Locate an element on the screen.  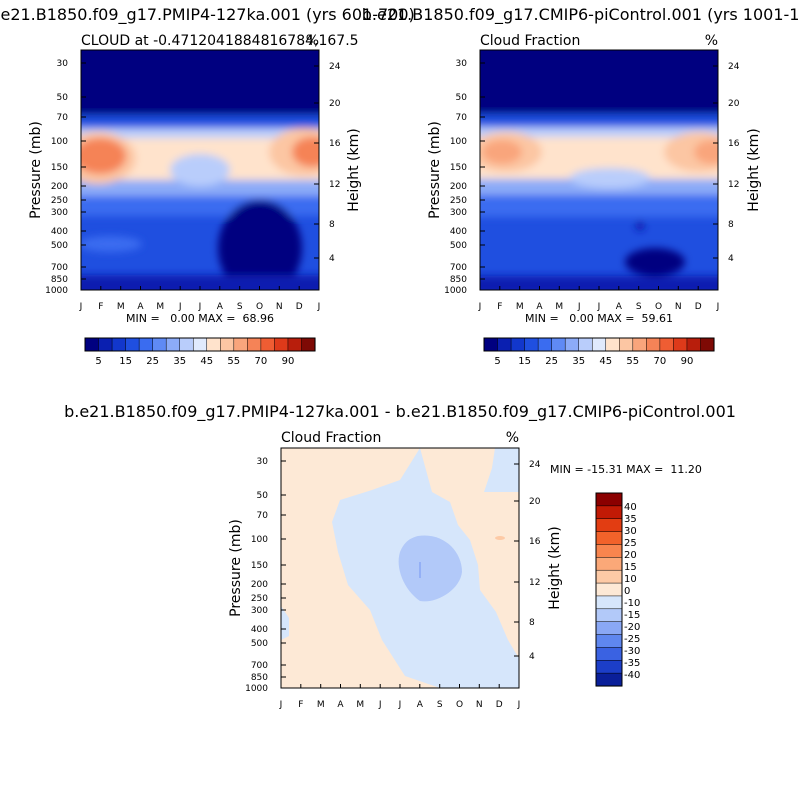
tick-label: 500 is located at coordinates (259, 644).